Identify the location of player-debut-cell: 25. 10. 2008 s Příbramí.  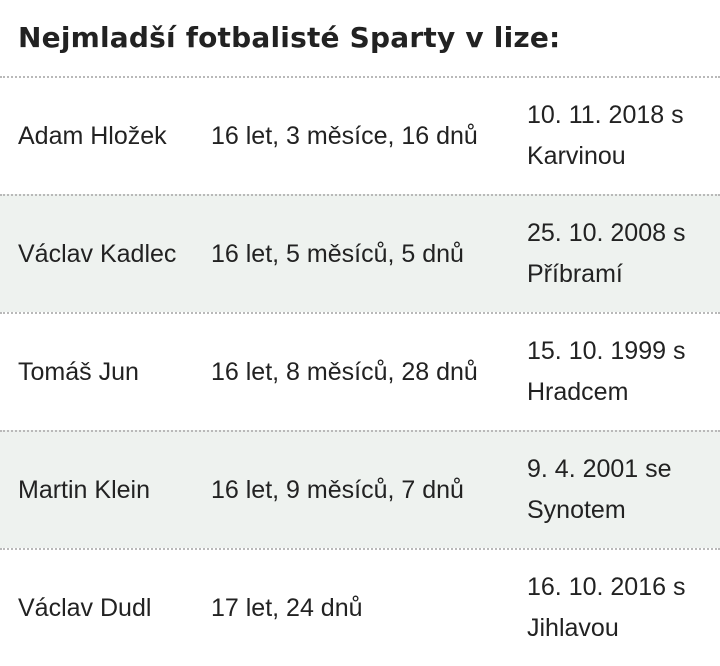
(606, 253).